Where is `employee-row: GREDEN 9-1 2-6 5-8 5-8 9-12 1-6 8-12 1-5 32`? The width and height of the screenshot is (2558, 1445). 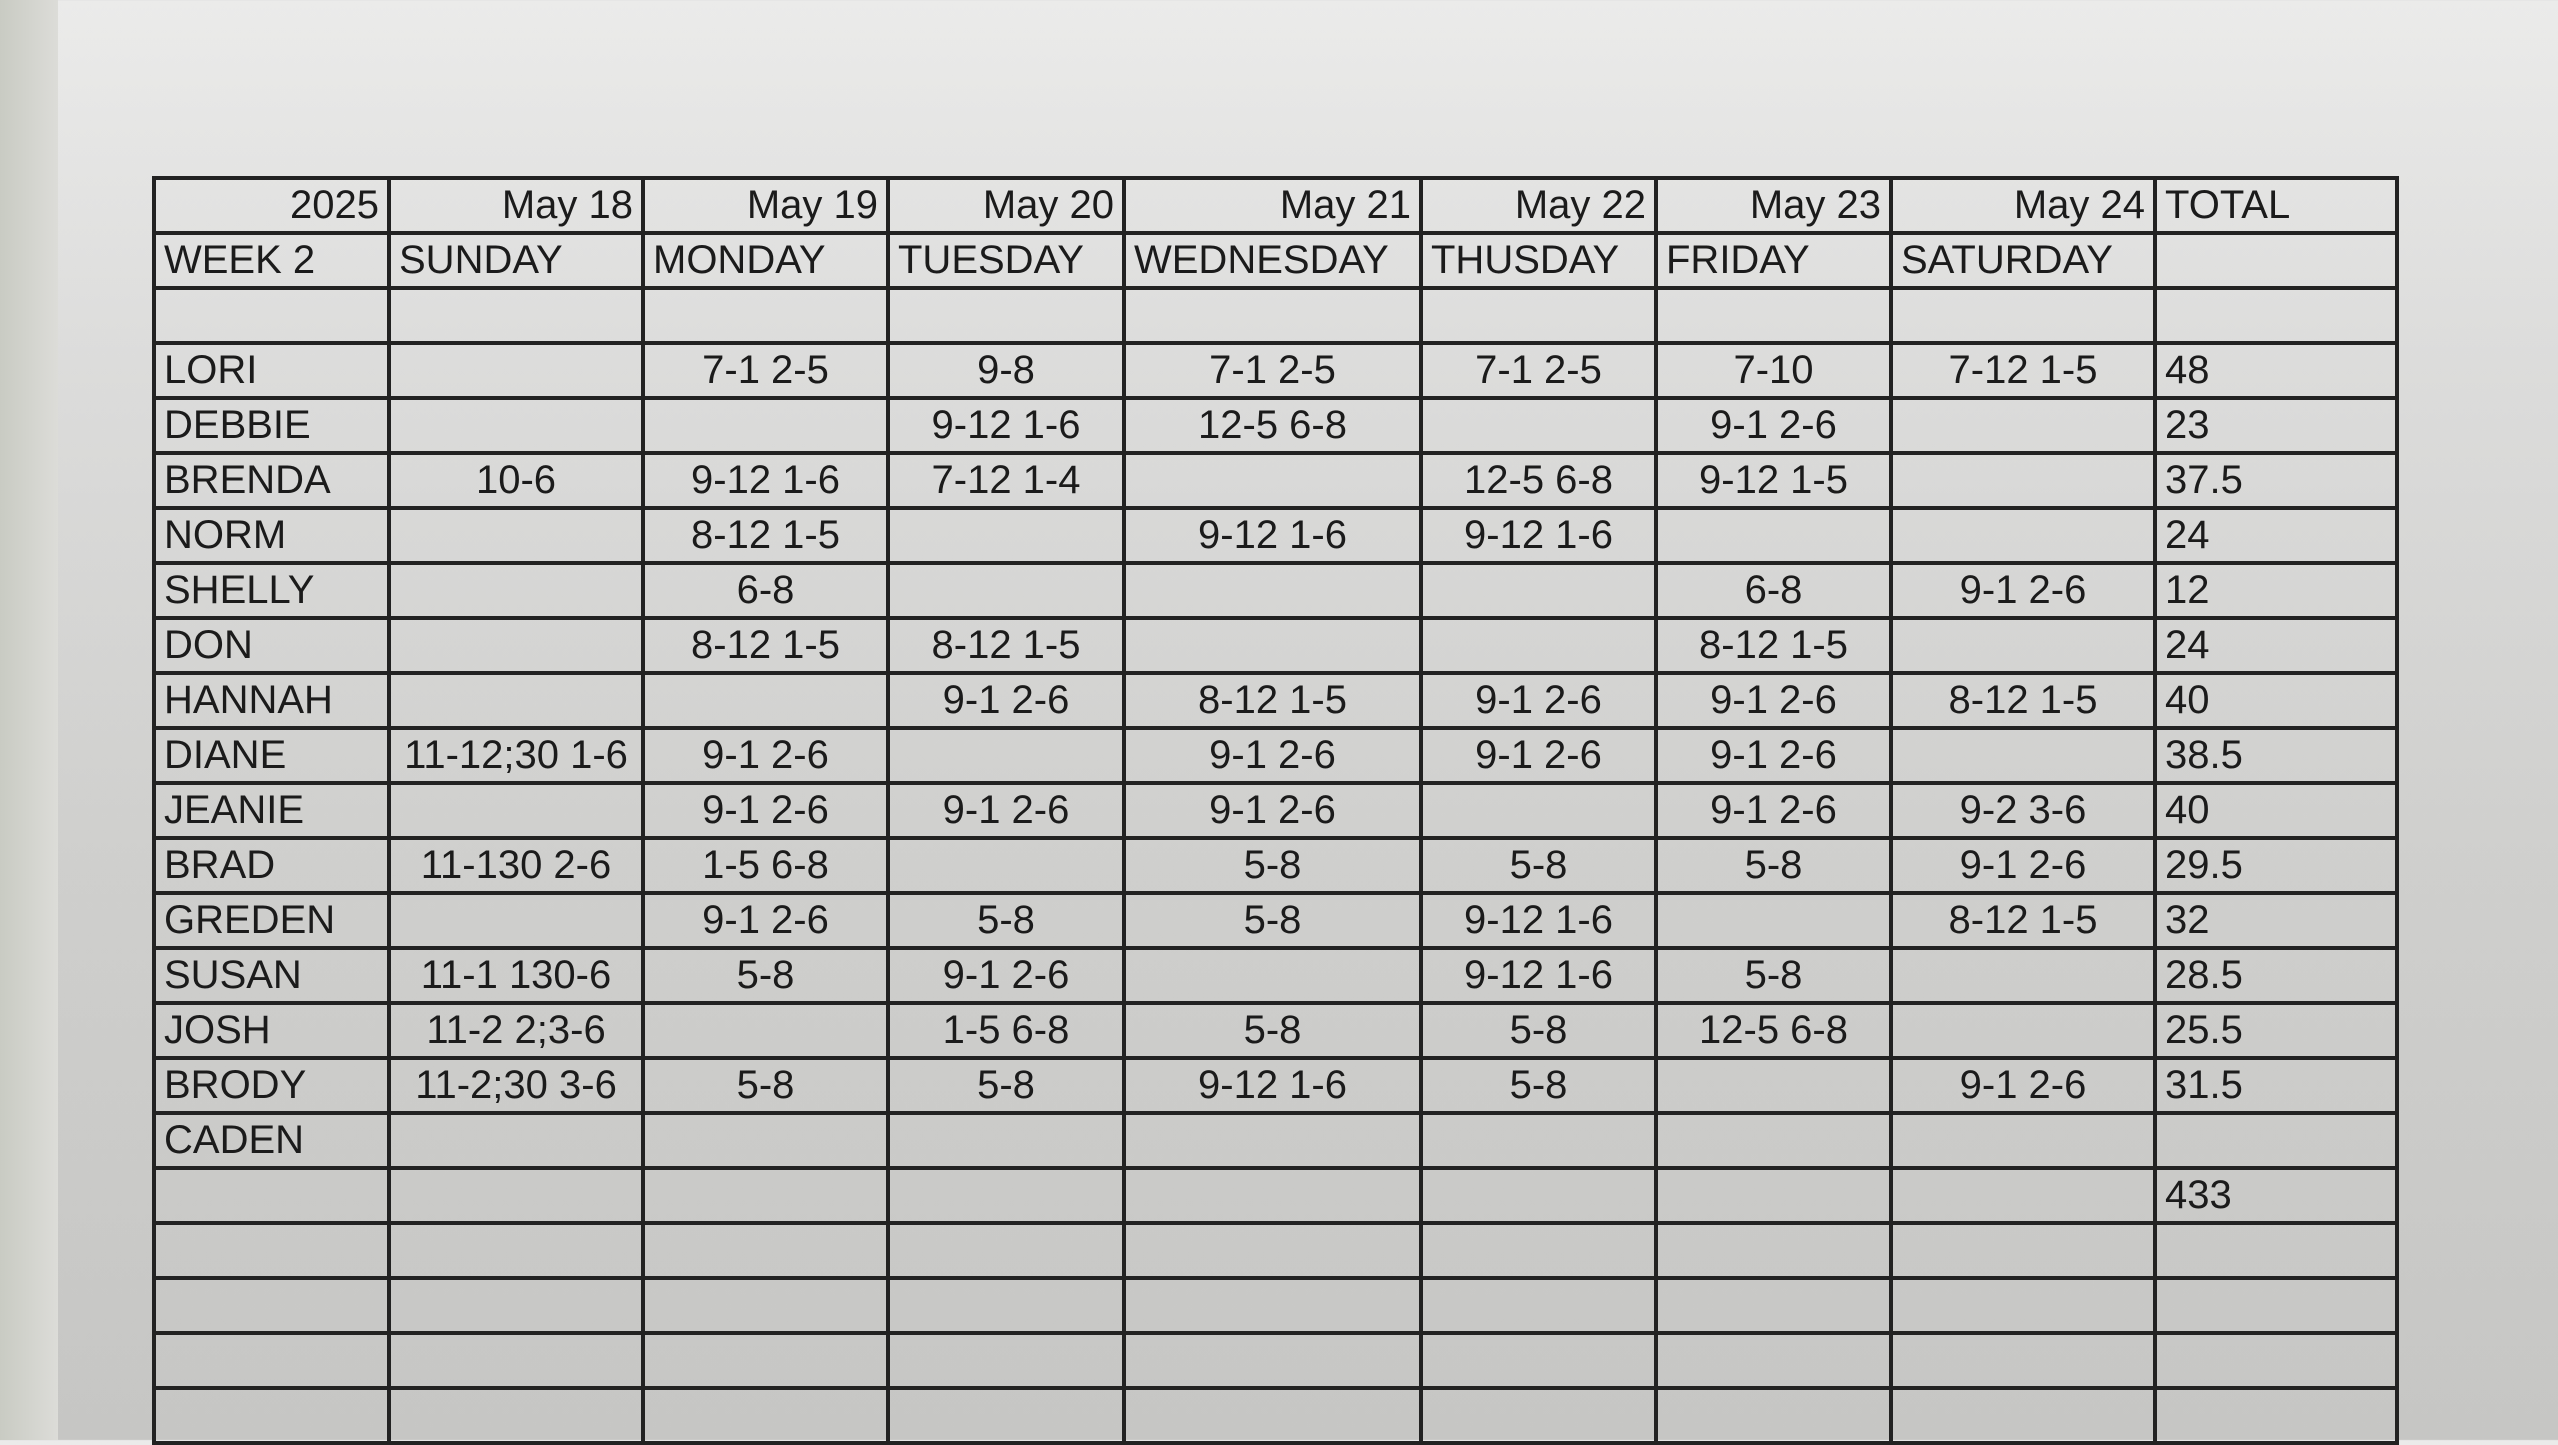 employee-row: GREDEN 9-1 2-6 5-8 5-8 9-12 1-6 8-12 1-5 32 is located at coordinates (1275, 920).